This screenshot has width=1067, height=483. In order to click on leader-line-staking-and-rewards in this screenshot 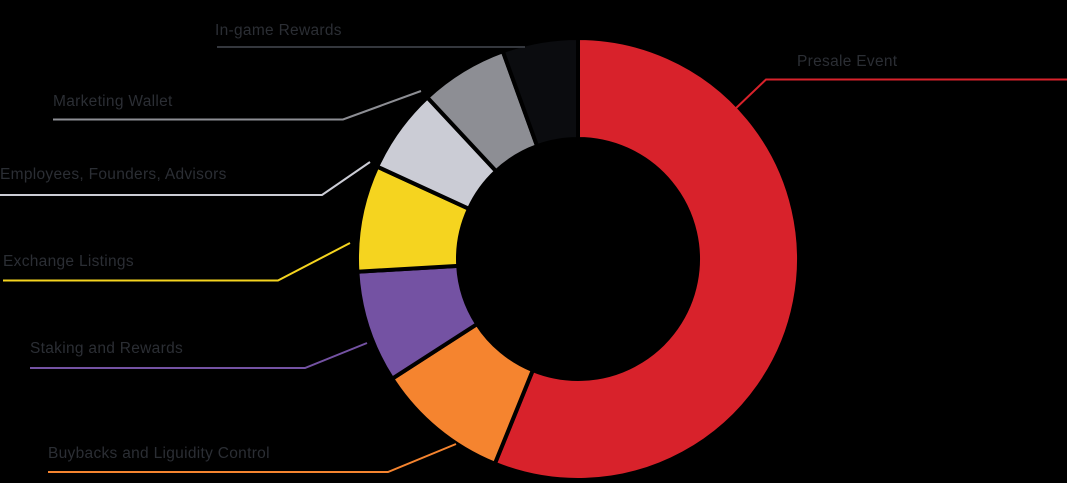, I will do `click(199, 355)`.